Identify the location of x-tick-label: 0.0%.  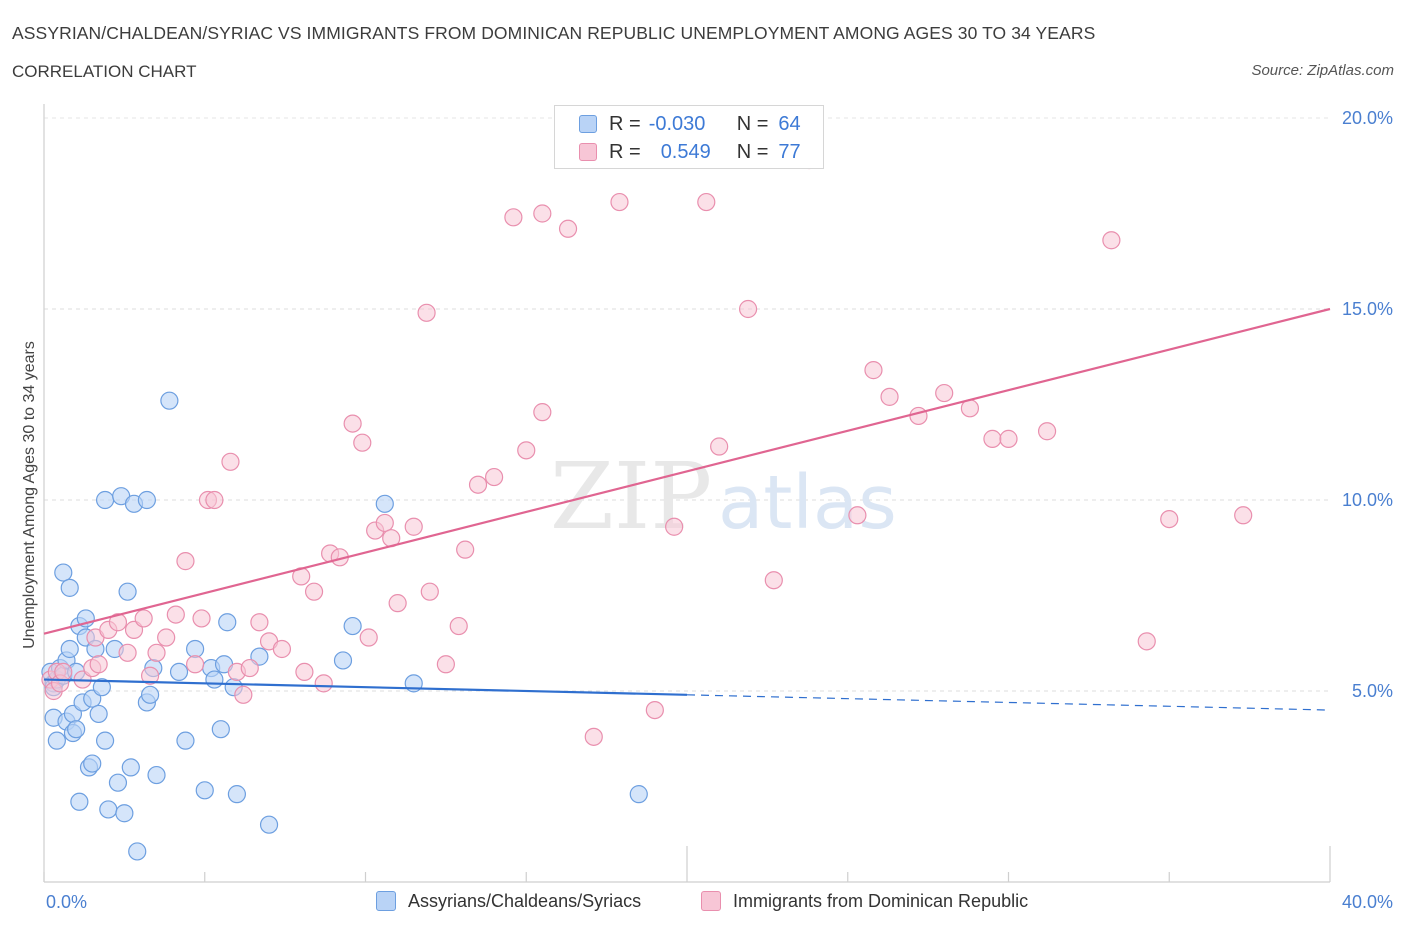
(66, 902).